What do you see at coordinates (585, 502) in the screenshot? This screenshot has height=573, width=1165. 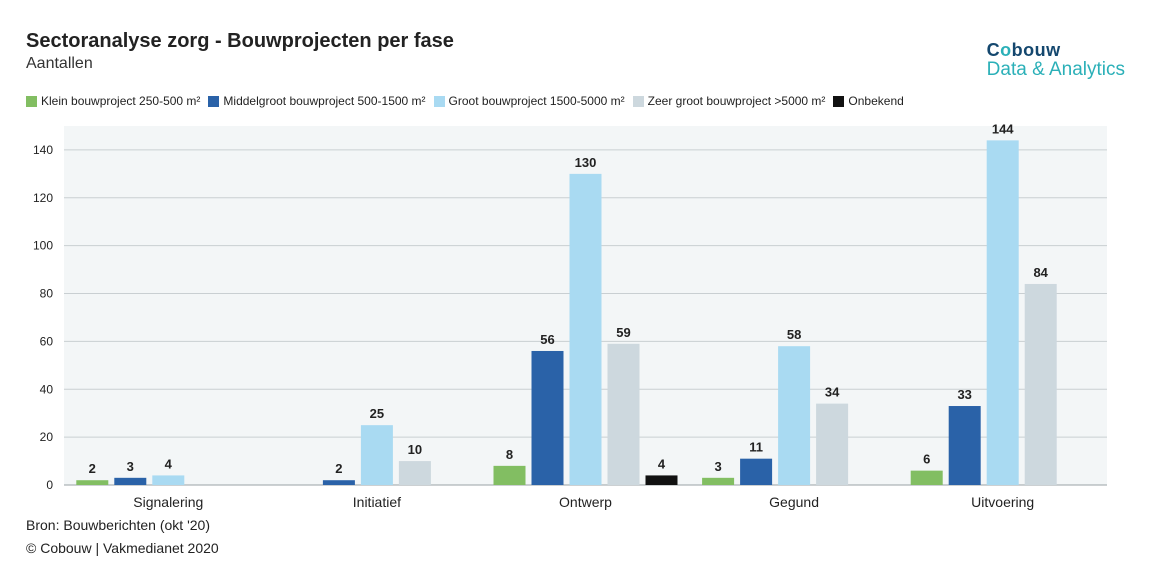 I see `x-tick-label-2: Ontwerp` at bounding box center [585, 502].